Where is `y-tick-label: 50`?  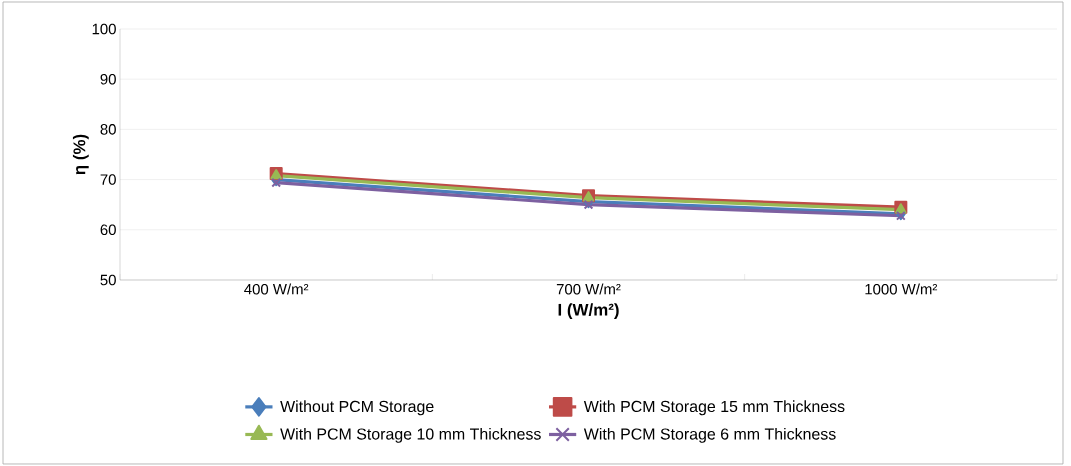
y-tick-label: 50 is located at coordinates (108, 280).